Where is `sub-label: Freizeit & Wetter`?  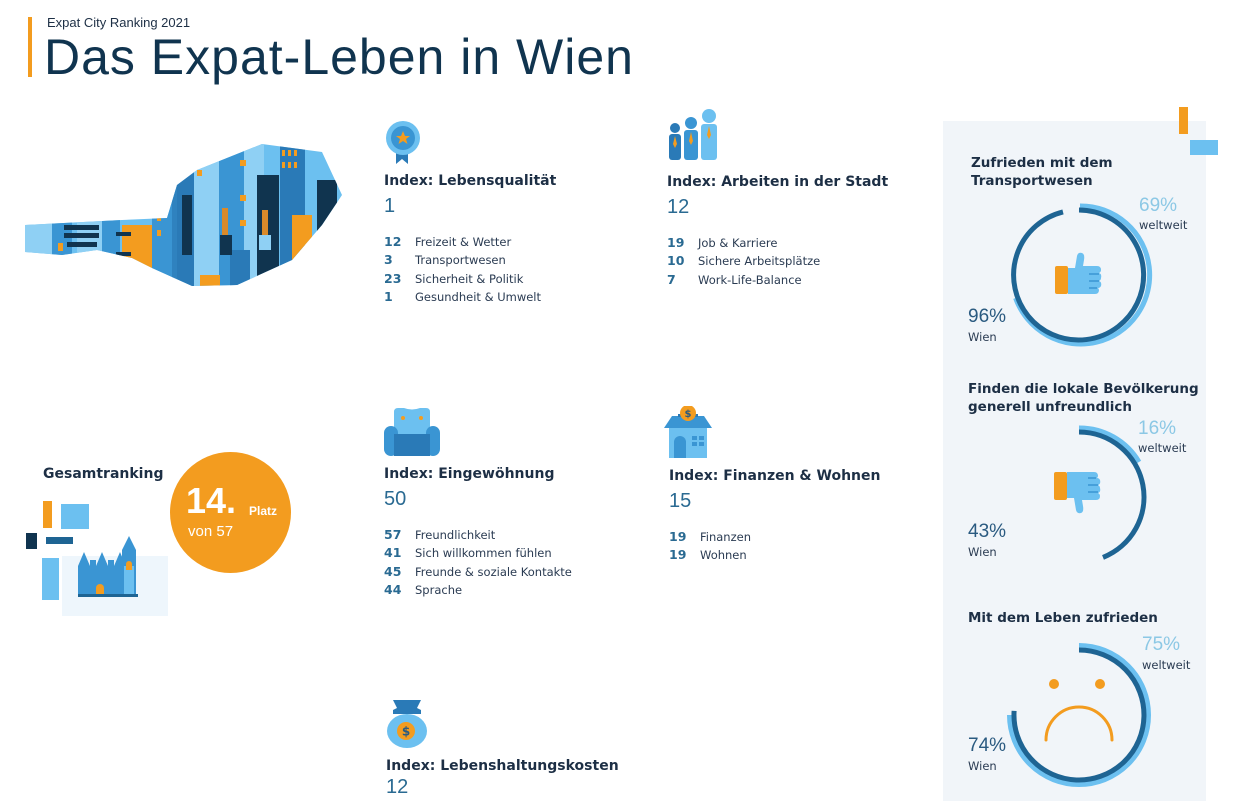
sub-label: Freizeit & Wetter is located at coordinates (463, 242).